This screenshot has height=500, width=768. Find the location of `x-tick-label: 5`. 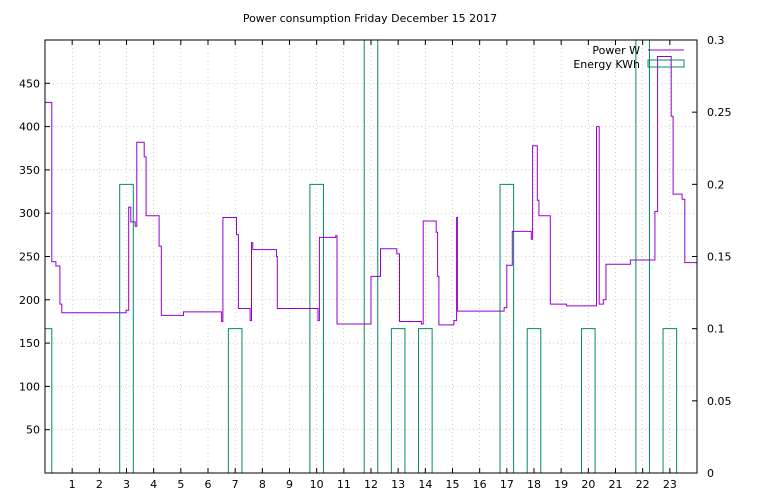

x-tick-label: 5 is located at coordinates (180, 484).